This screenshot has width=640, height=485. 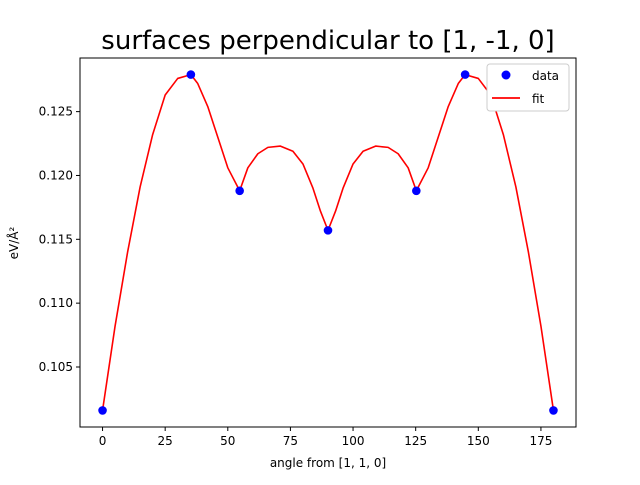 I want to click on x-tick-label: 75, so click(x=290, y=441).